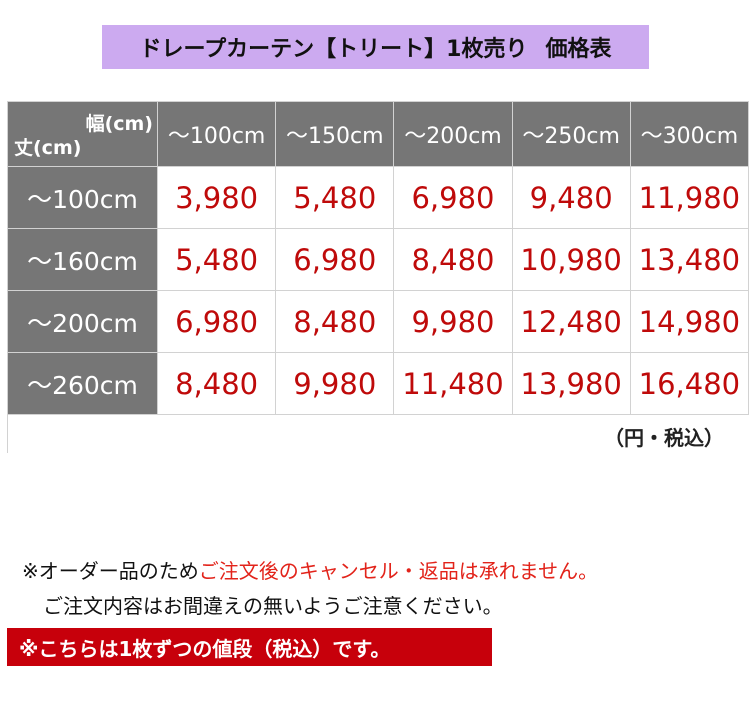  Describe the element at coordinates (82, 259) in the screenshot. I see `height-header-cell: ～160cm` at that location.